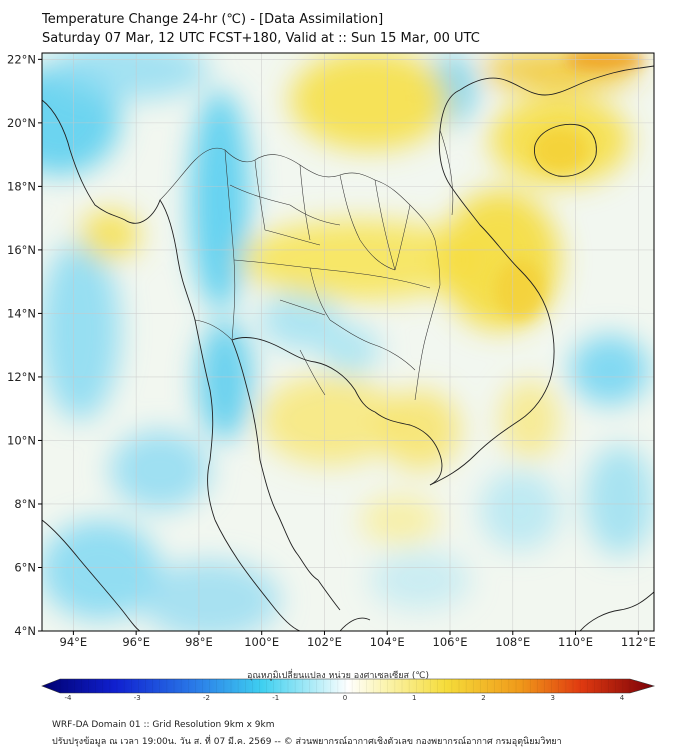  I want to click on lon-tick-label: 94°E, so click(74, 642).